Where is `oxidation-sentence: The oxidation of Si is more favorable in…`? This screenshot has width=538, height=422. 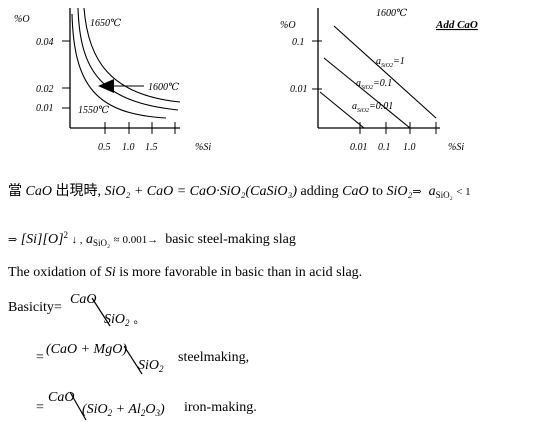
oxidation-sentence: The oxidation of Si is more favorable in… is located at coordinates (185, 272).